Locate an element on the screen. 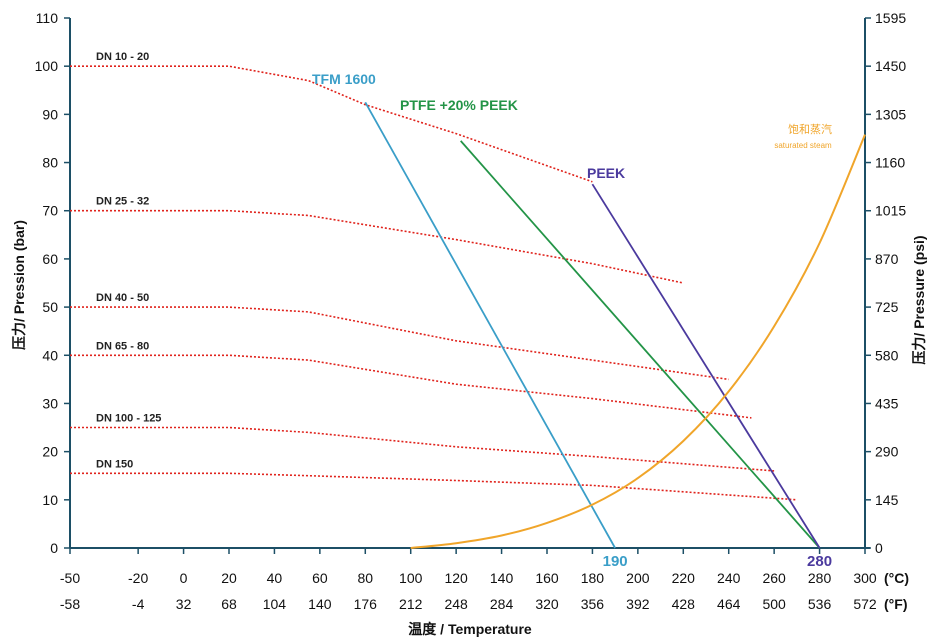 This screenshot has width=941, height=641. x-tick-label-fahrenheit: 104 is located at coordinates (275, 604).